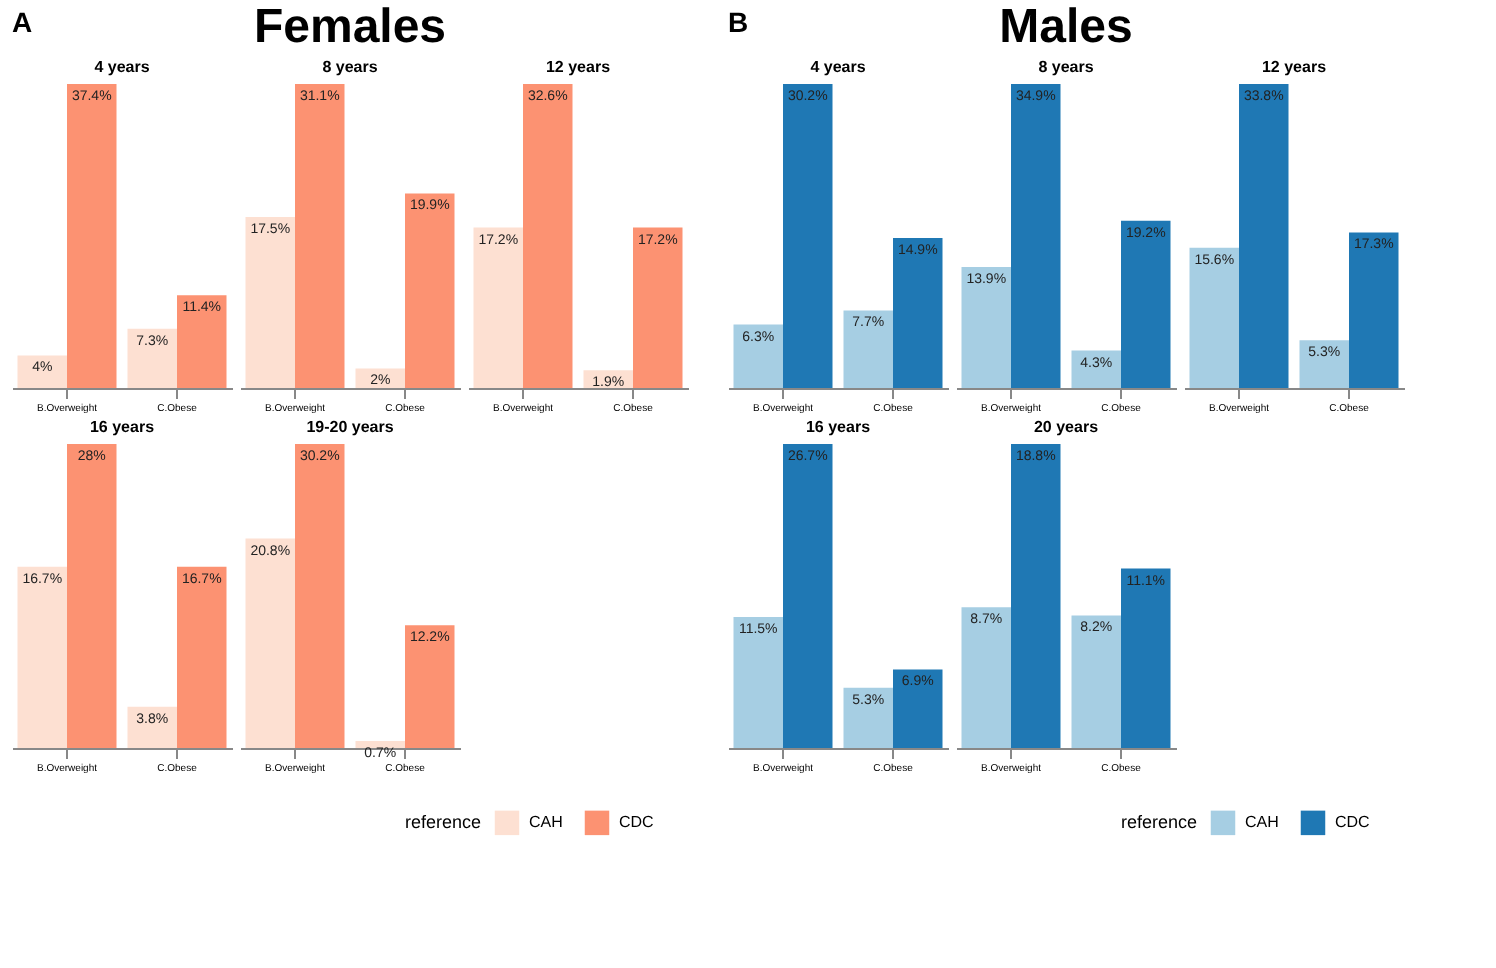 This screenshot has width=1496, height=968. What do you see at coordinates (350, 27) in the screenshot?
I see `text: Females` at bounding box center [350, 27].